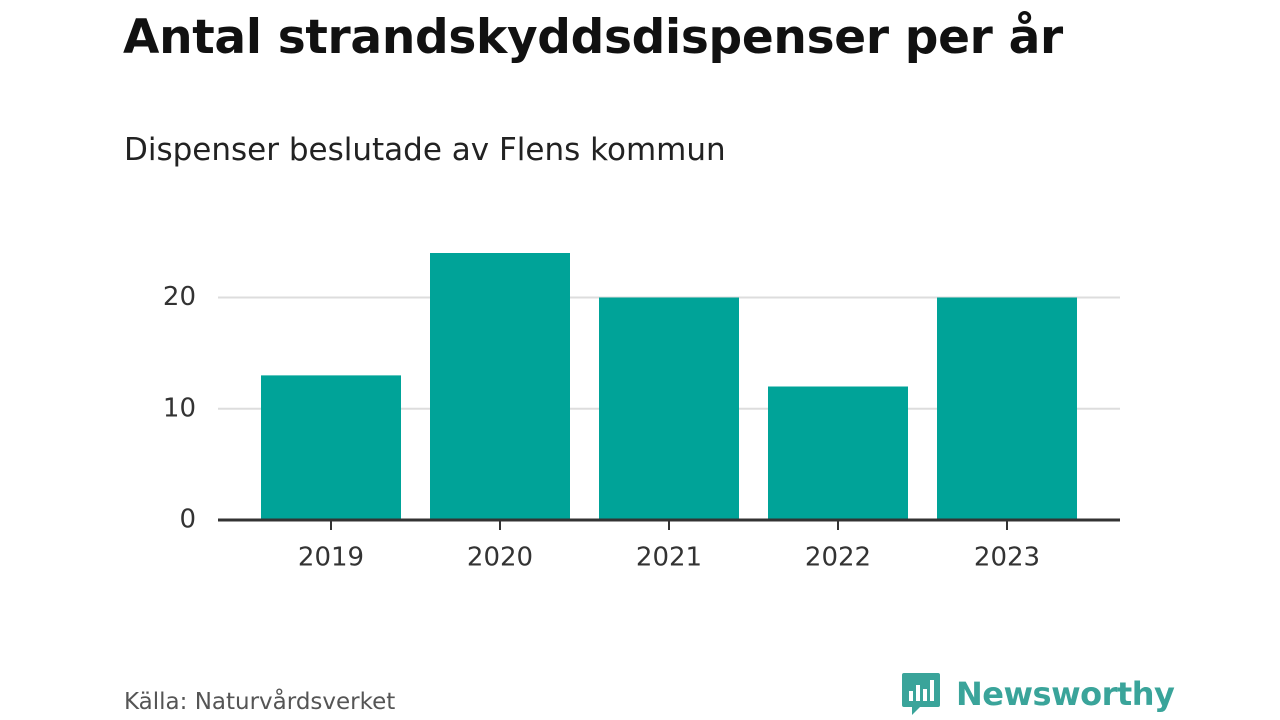 This screenshot has height=720, width=1280. Describe the element at coordinates (921, 694) in the screenshot. I see `bar-chart-logo-icon` at that location.